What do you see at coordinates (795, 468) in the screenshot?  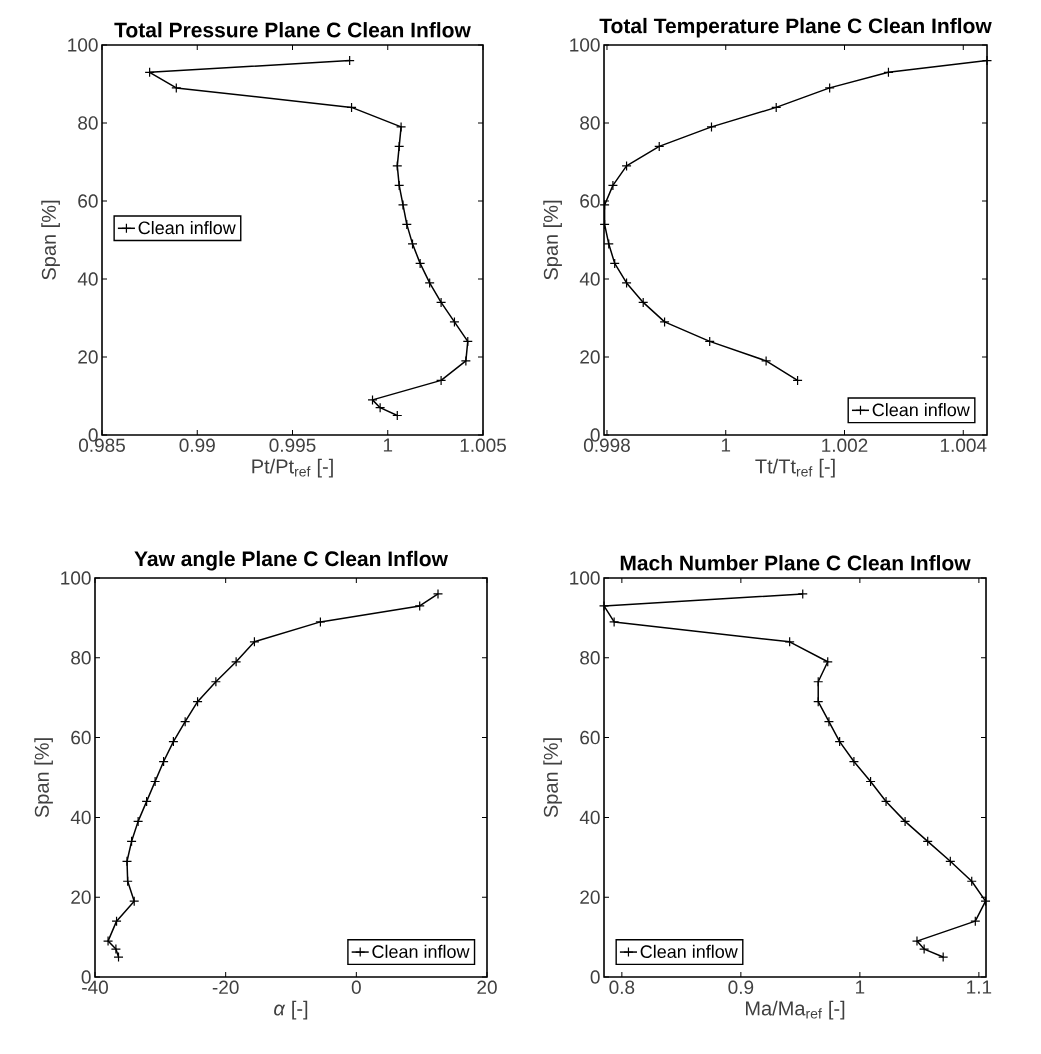 I see `x-axis-title: Tt/Tt$_{ref}$ [-]` at bounding box center [795, 468].